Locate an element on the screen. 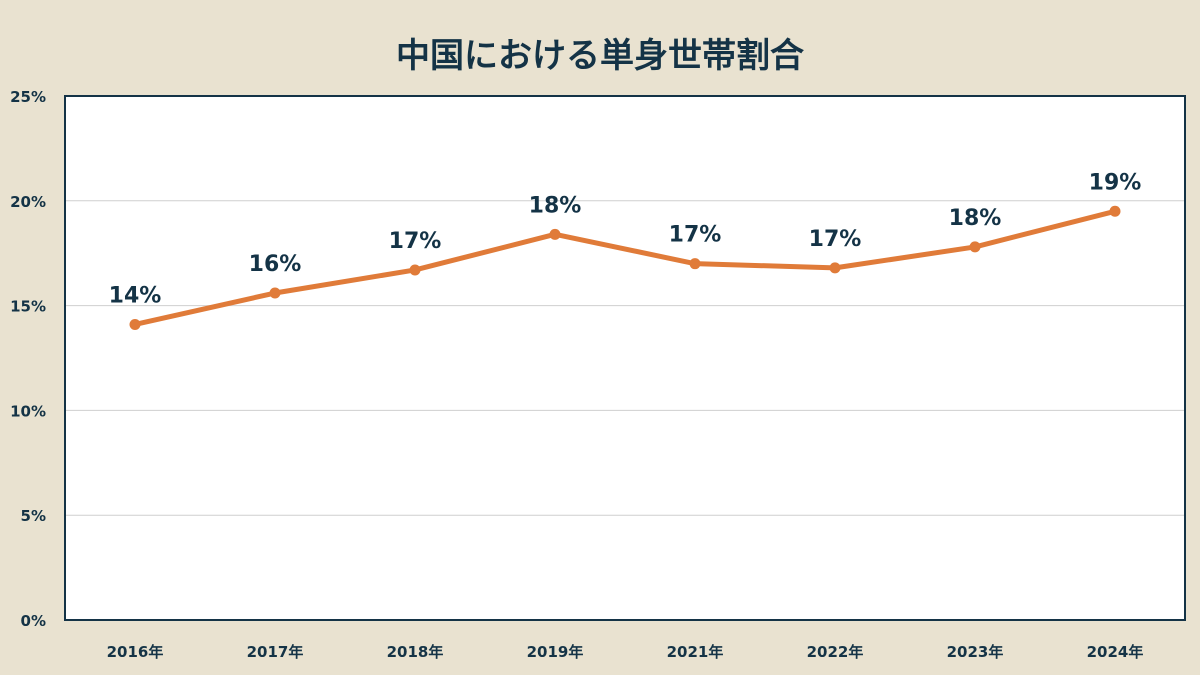 This screenshot has width=1200, height=675. y-tick-label: 0% is located at coordinates (33, 621).